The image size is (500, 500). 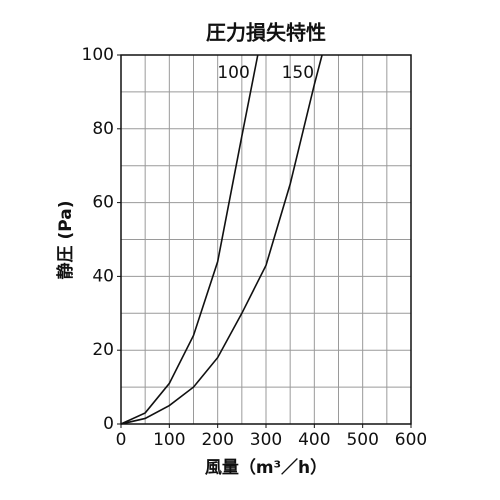 What do you see at coordinates (217, 440) in the screenshot?
I see `x-tick-label: 200` at bounding box center [217, 440].